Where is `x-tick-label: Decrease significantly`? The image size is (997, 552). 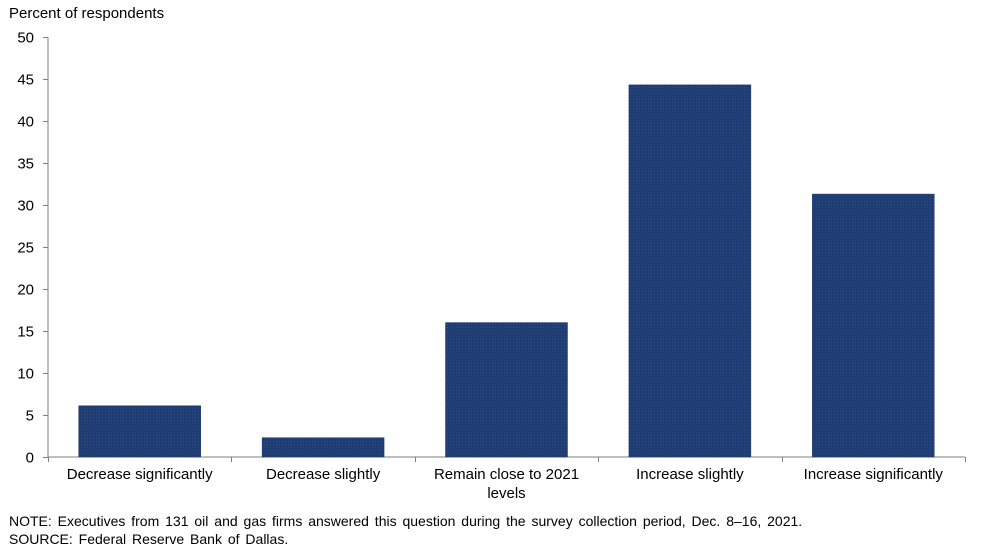
x-tick-label: Decrease significantly is located at coordinates (140, 474).